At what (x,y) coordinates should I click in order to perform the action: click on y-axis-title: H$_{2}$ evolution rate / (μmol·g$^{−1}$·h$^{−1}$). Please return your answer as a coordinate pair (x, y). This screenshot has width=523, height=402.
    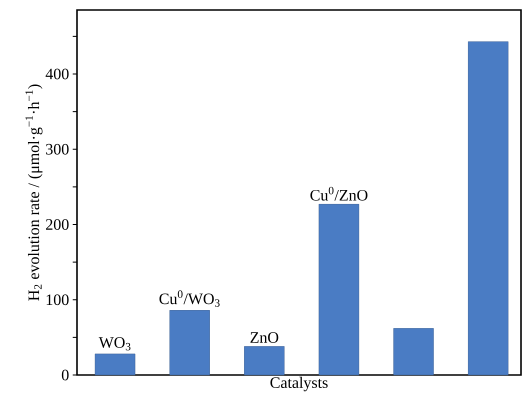
    Looking at the image, I should click on (33, 192).